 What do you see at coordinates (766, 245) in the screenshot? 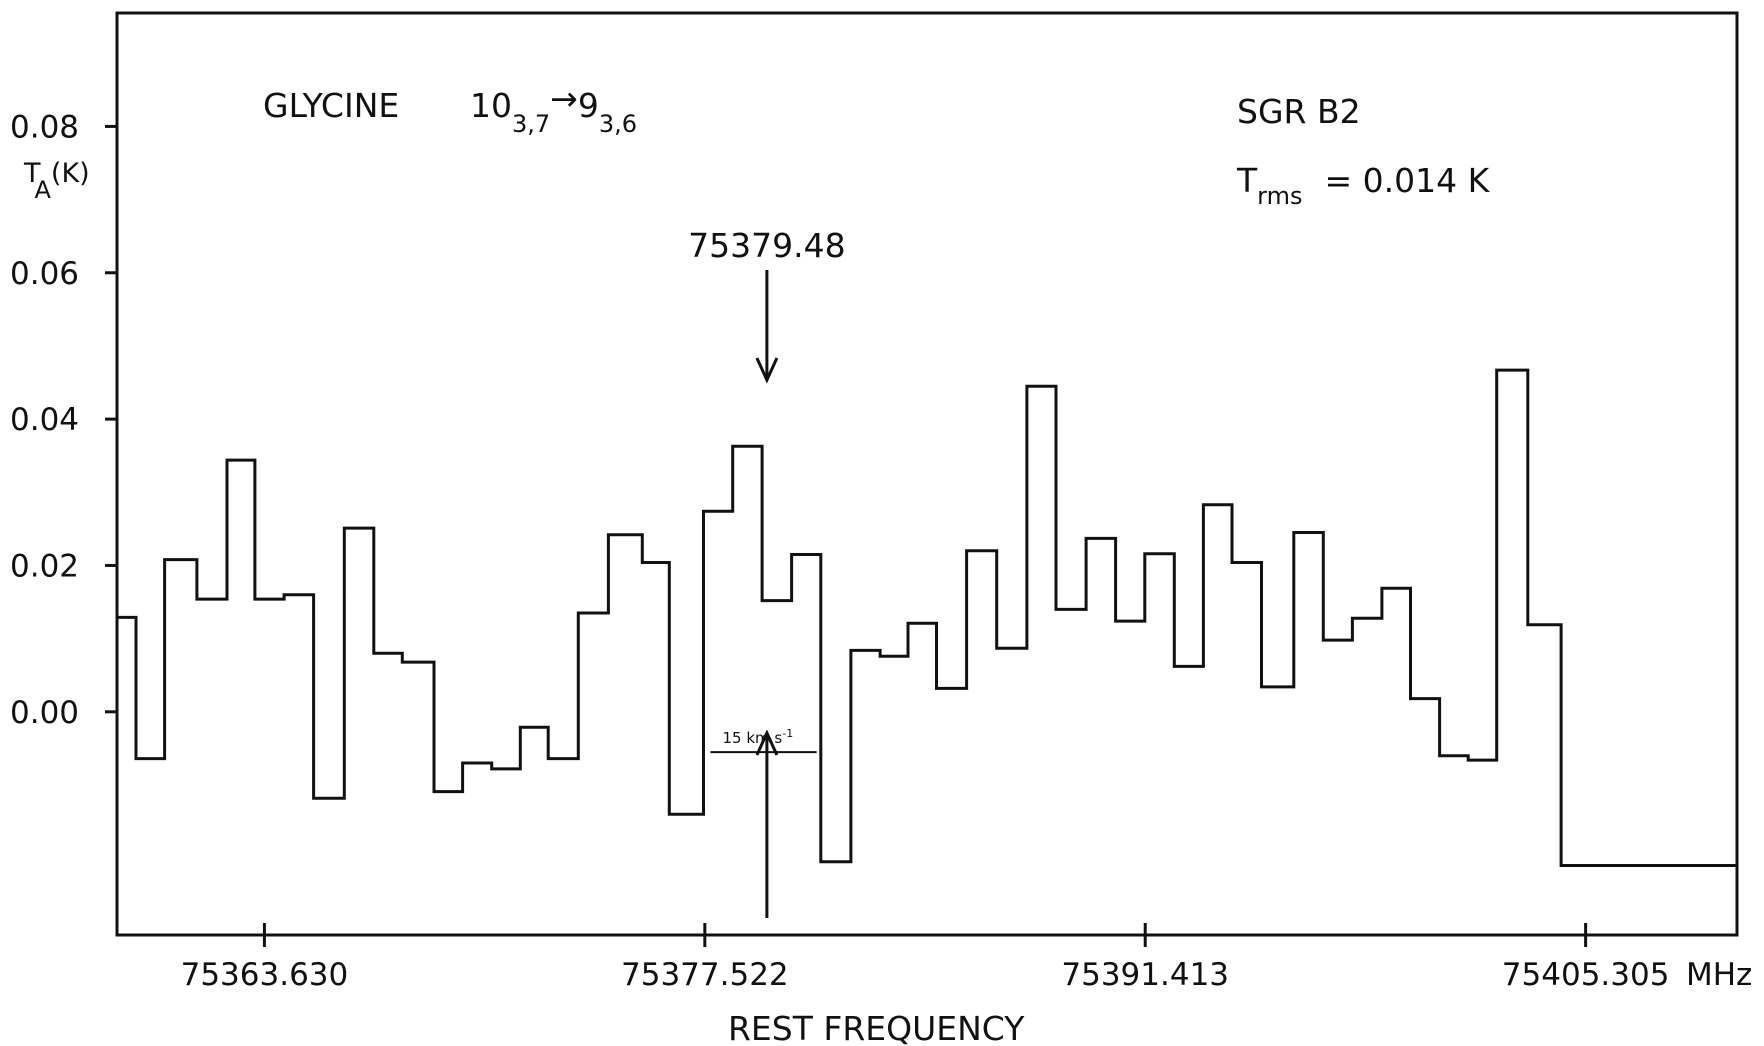
I see `line-frequency-annotation: 75379.48` at bounding box center [766, 245].